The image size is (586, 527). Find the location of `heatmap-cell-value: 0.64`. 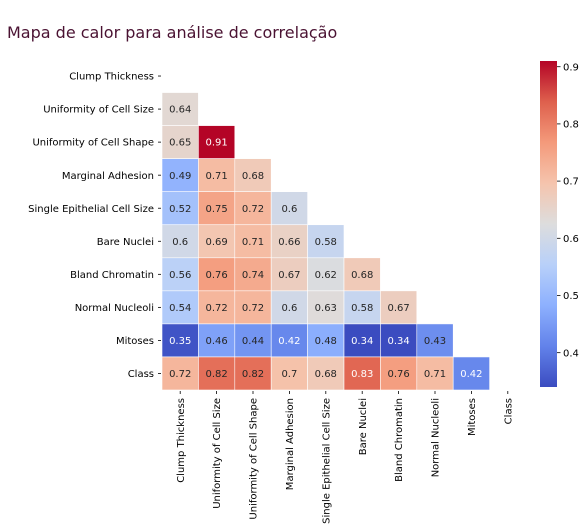

heatmap-cell-value: 0.64 is located at coordinates (180, 110).